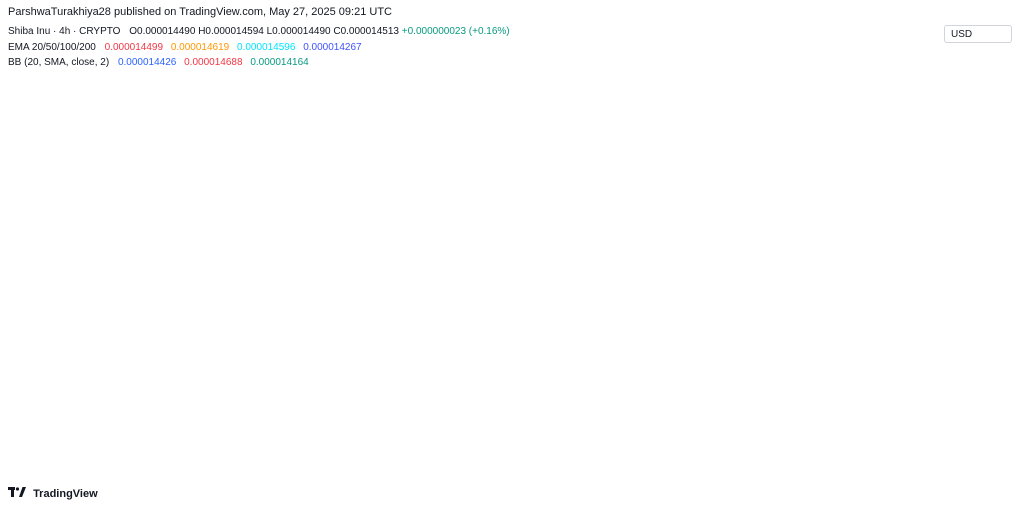  Describe the element at coordinates (978, 34) in the screenshot. I see `currency-selector: USD` at that location.